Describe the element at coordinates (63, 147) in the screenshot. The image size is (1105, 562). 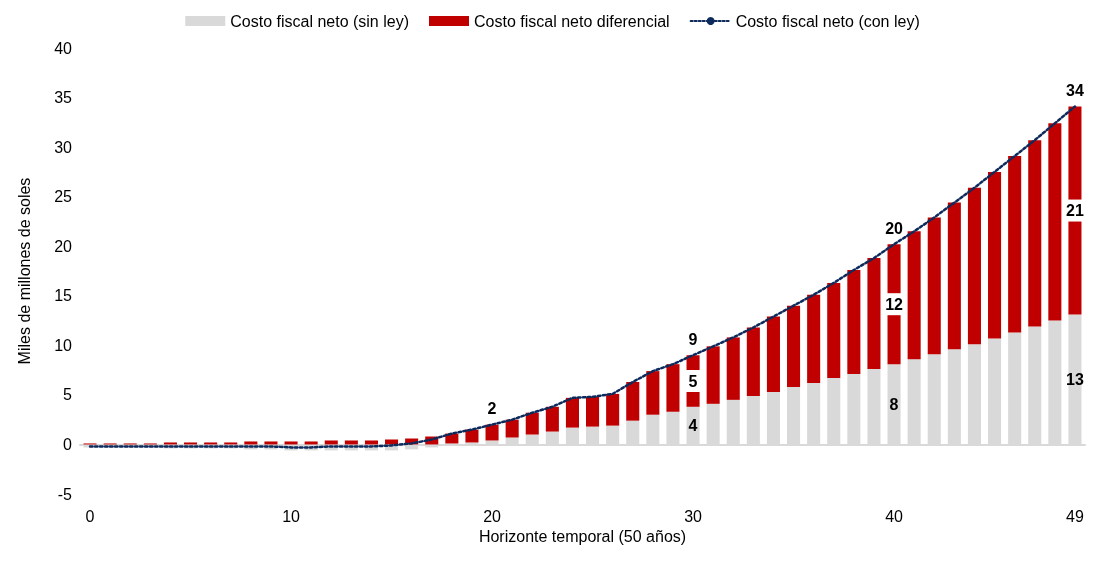
I see `y-tick-label: 30` at that location.